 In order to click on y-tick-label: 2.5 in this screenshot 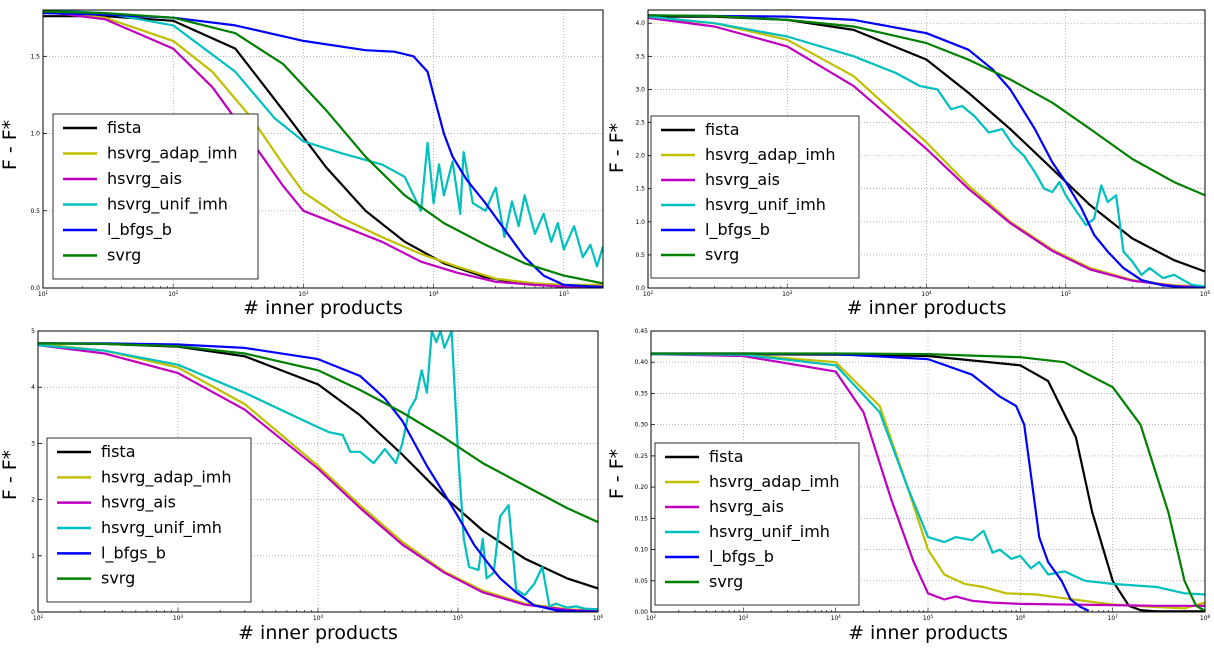, I will do `click(640, 123)`.